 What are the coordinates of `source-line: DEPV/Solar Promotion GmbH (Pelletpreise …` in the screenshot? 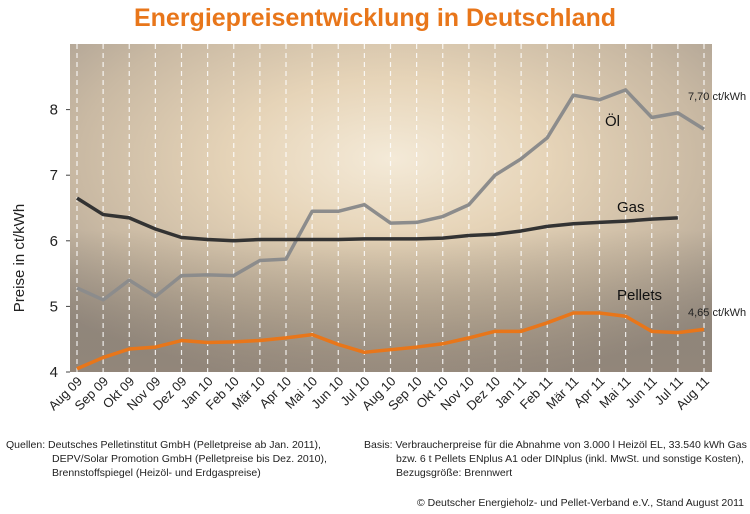 It's located at (189, 459).